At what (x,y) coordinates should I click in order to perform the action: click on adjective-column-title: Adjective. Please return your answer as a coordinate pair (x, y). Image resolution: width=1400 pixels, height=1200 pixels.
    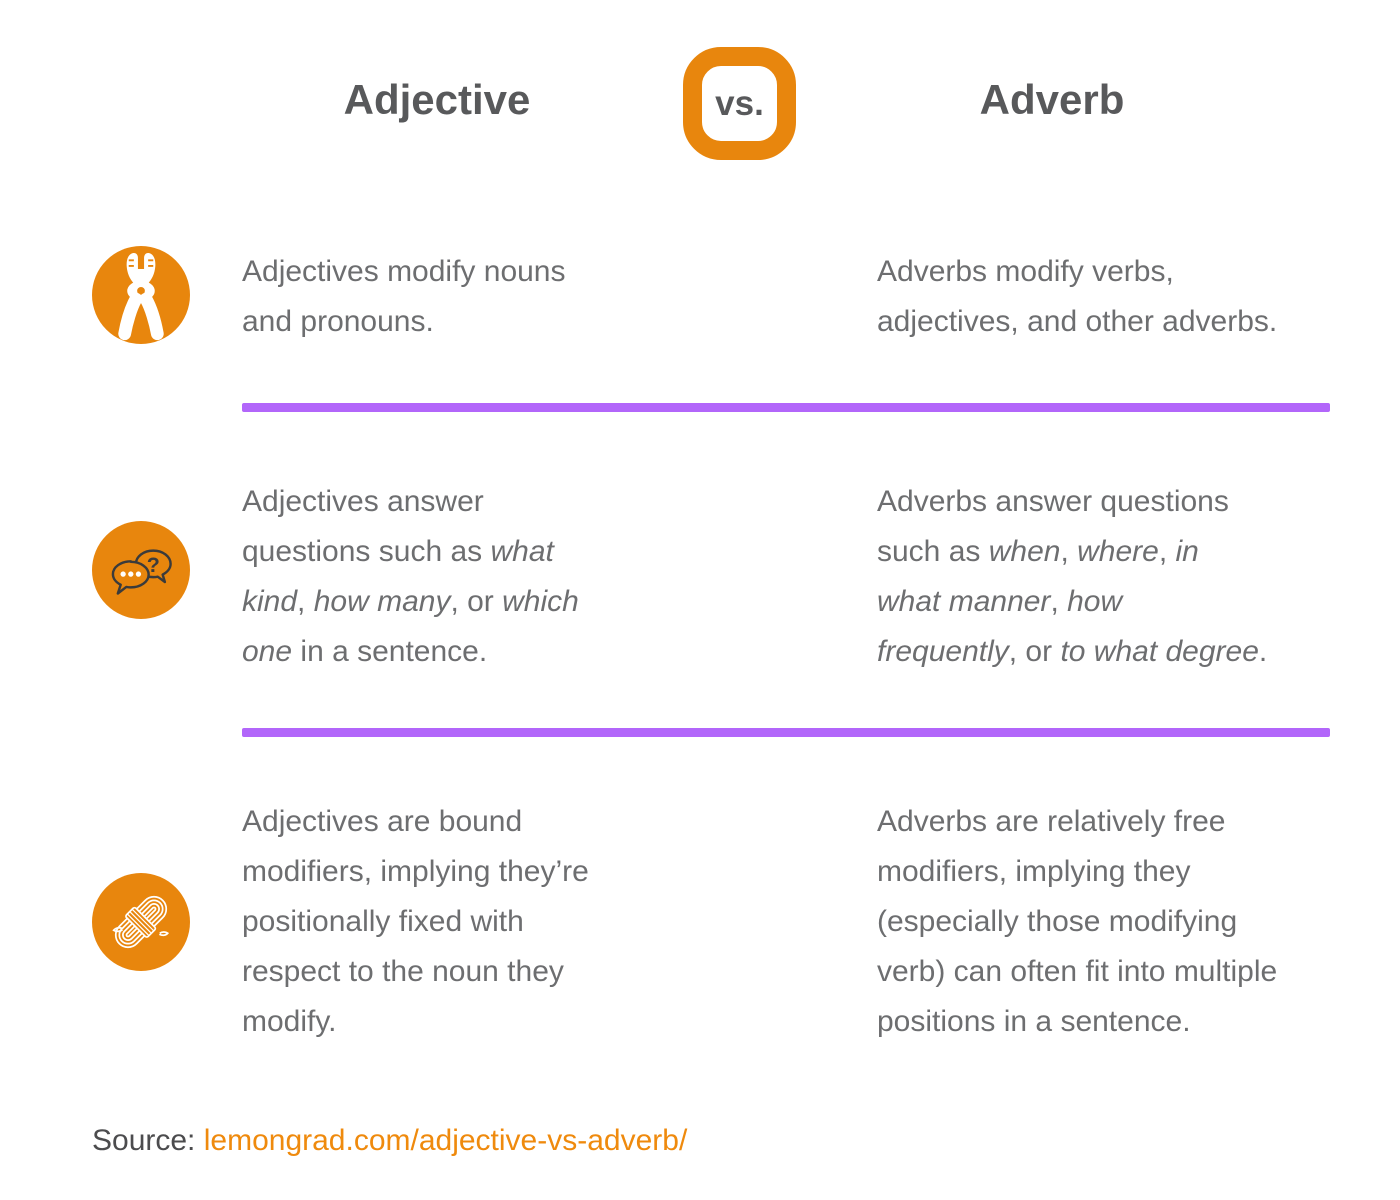
    Looking at the image, I should click on (437, 99).